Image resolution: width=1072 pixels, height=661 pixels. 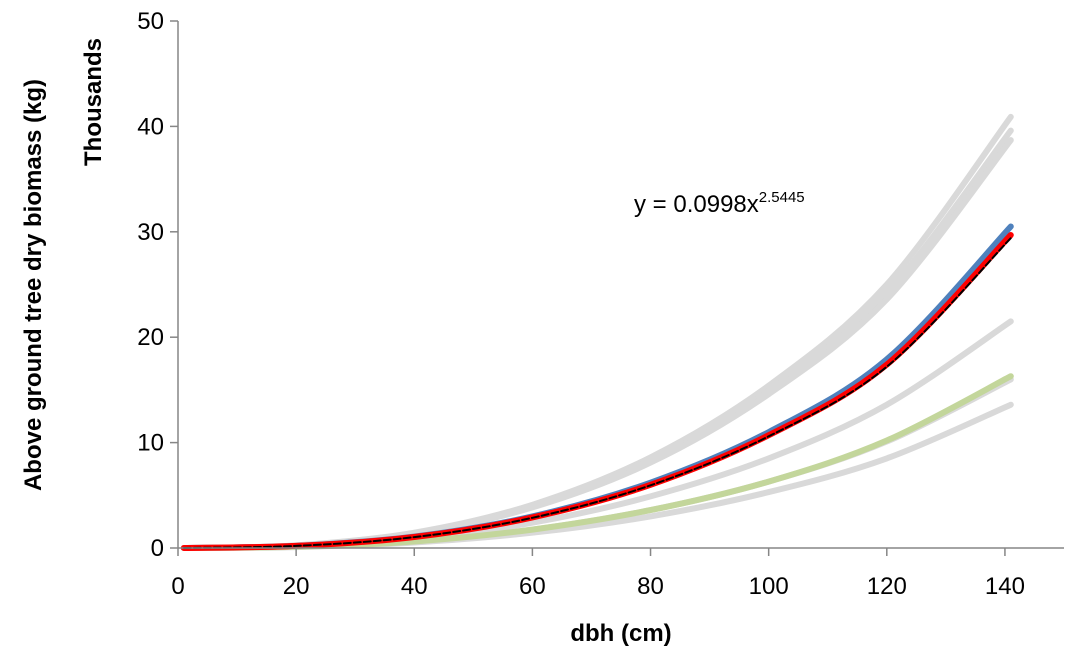 What do you see at coordinates (650, 586) in the screenshot?
I see `x-tick-label: 80` at bounding box center [650, 586].